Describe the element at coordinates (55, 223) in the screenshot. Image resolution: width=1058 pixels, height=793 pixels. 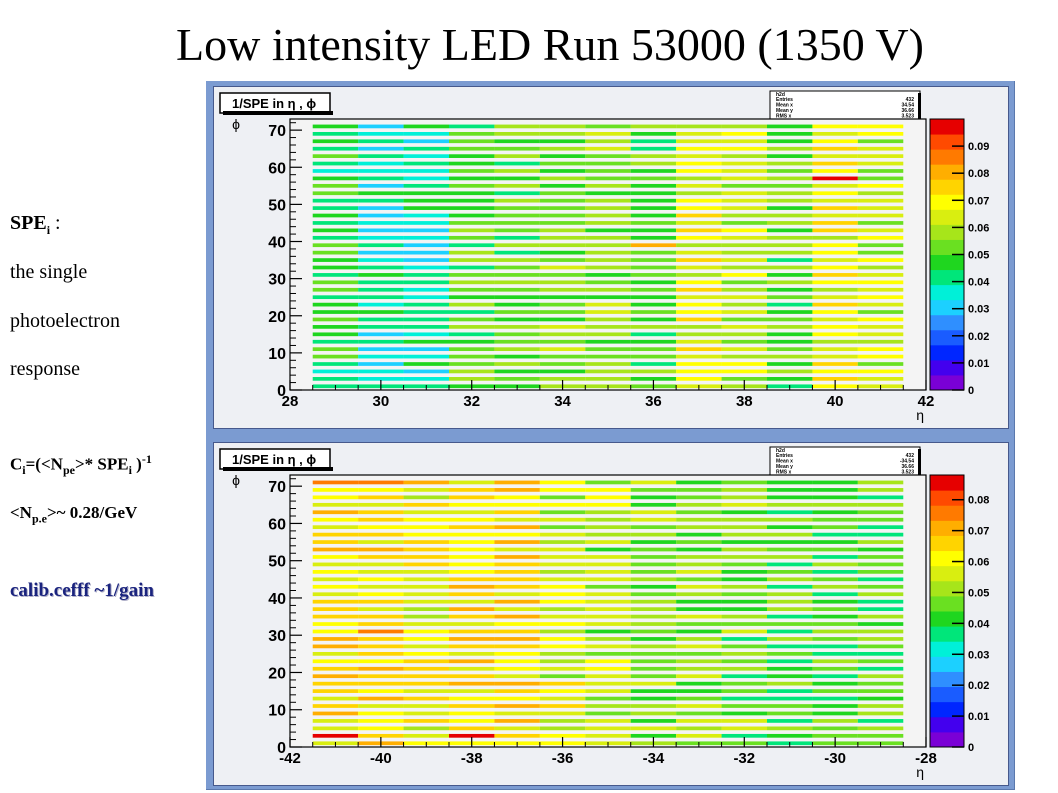
I see `spe-colon: :` at that location.